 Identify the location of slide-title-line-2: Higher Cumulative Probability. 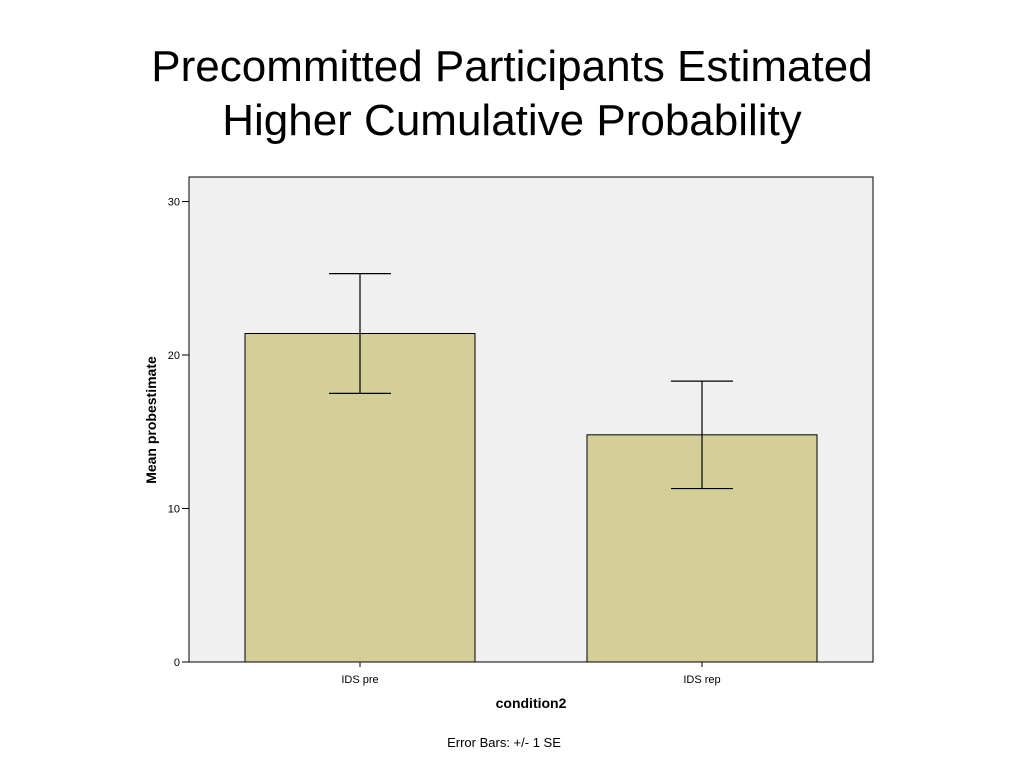
(512, 120).